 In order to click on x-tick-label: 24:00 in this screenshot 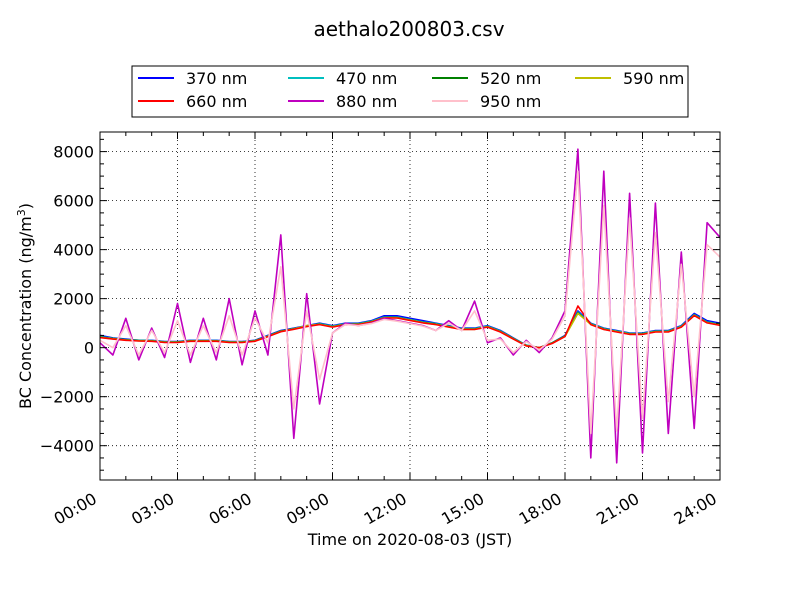, I will do `click(695, 509)`.